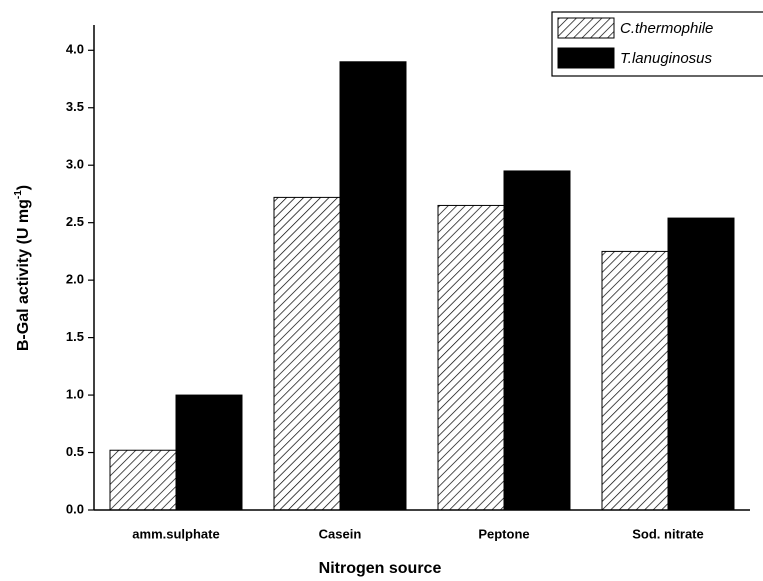 The width and height of the screenshot is (763, 581). Describe the element at coordinates (340, 533) in the screenshot. I see `x-tick-label: Casein` at that location.